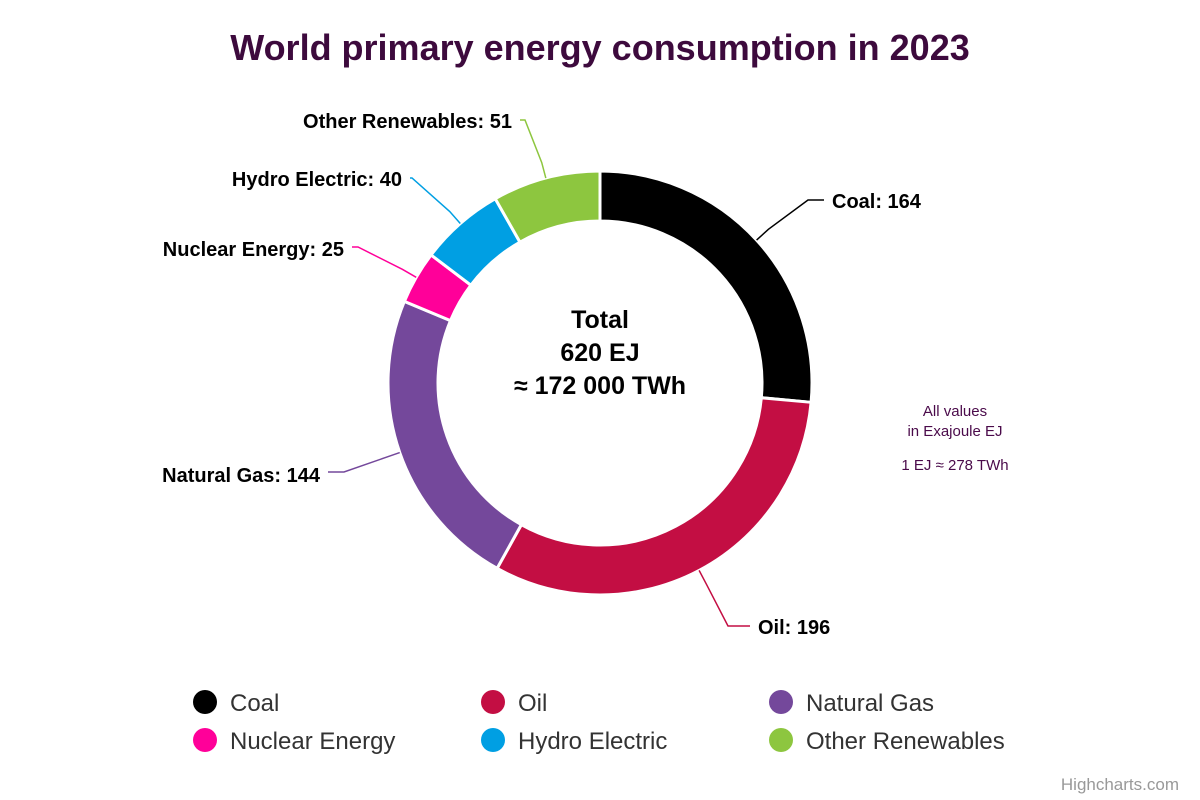 The width and height of the screenshot is (1200, 800). Describe the element at coordinates (312, 741) in the screenshot. I see `legend-label-nuclear-energy: Nuclear Energy` at that location.